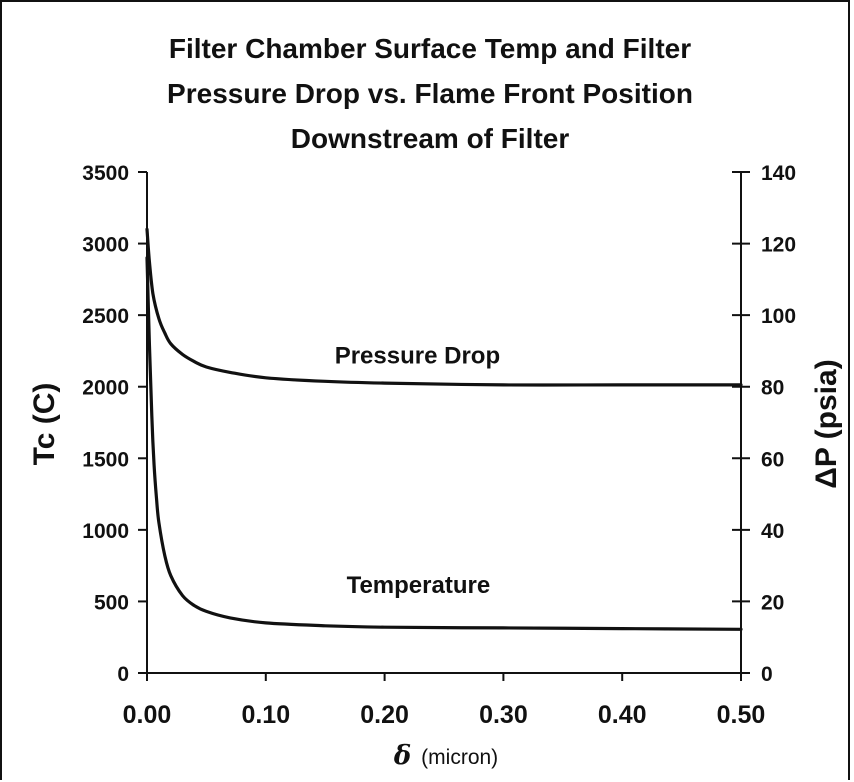 Image resolution: width=854 pixels, height=782 pixels. Describe the element at coordinates (384, 715) in the screenshot. I see `x-tick-label: 0.20` at that location.